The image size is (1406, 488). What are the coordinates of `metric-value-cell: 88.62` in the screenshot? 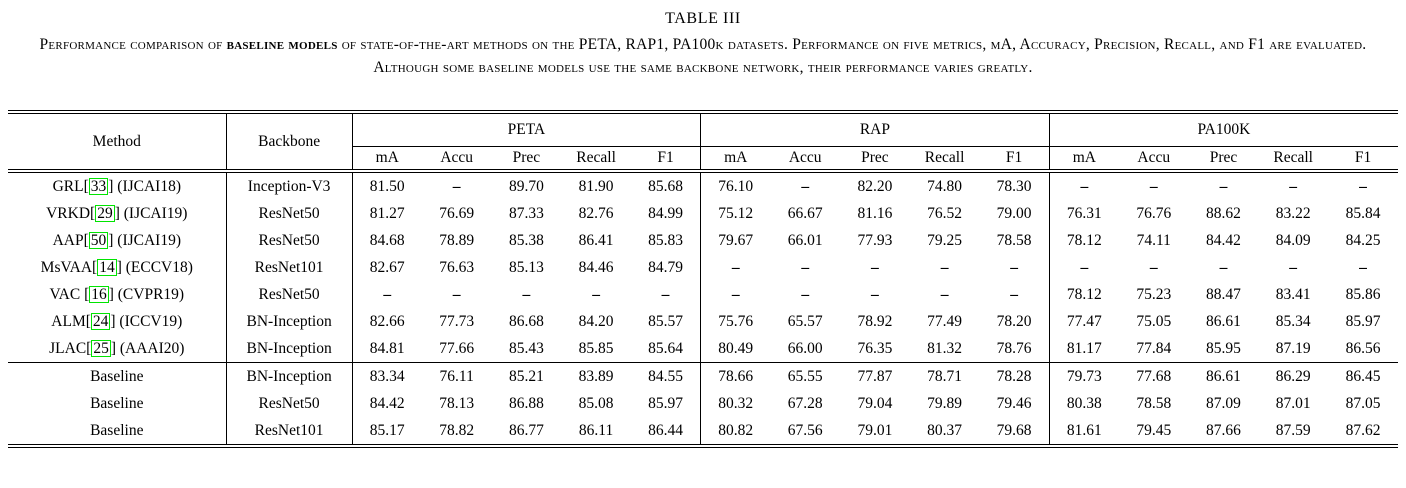 It's located at (1223, 213).